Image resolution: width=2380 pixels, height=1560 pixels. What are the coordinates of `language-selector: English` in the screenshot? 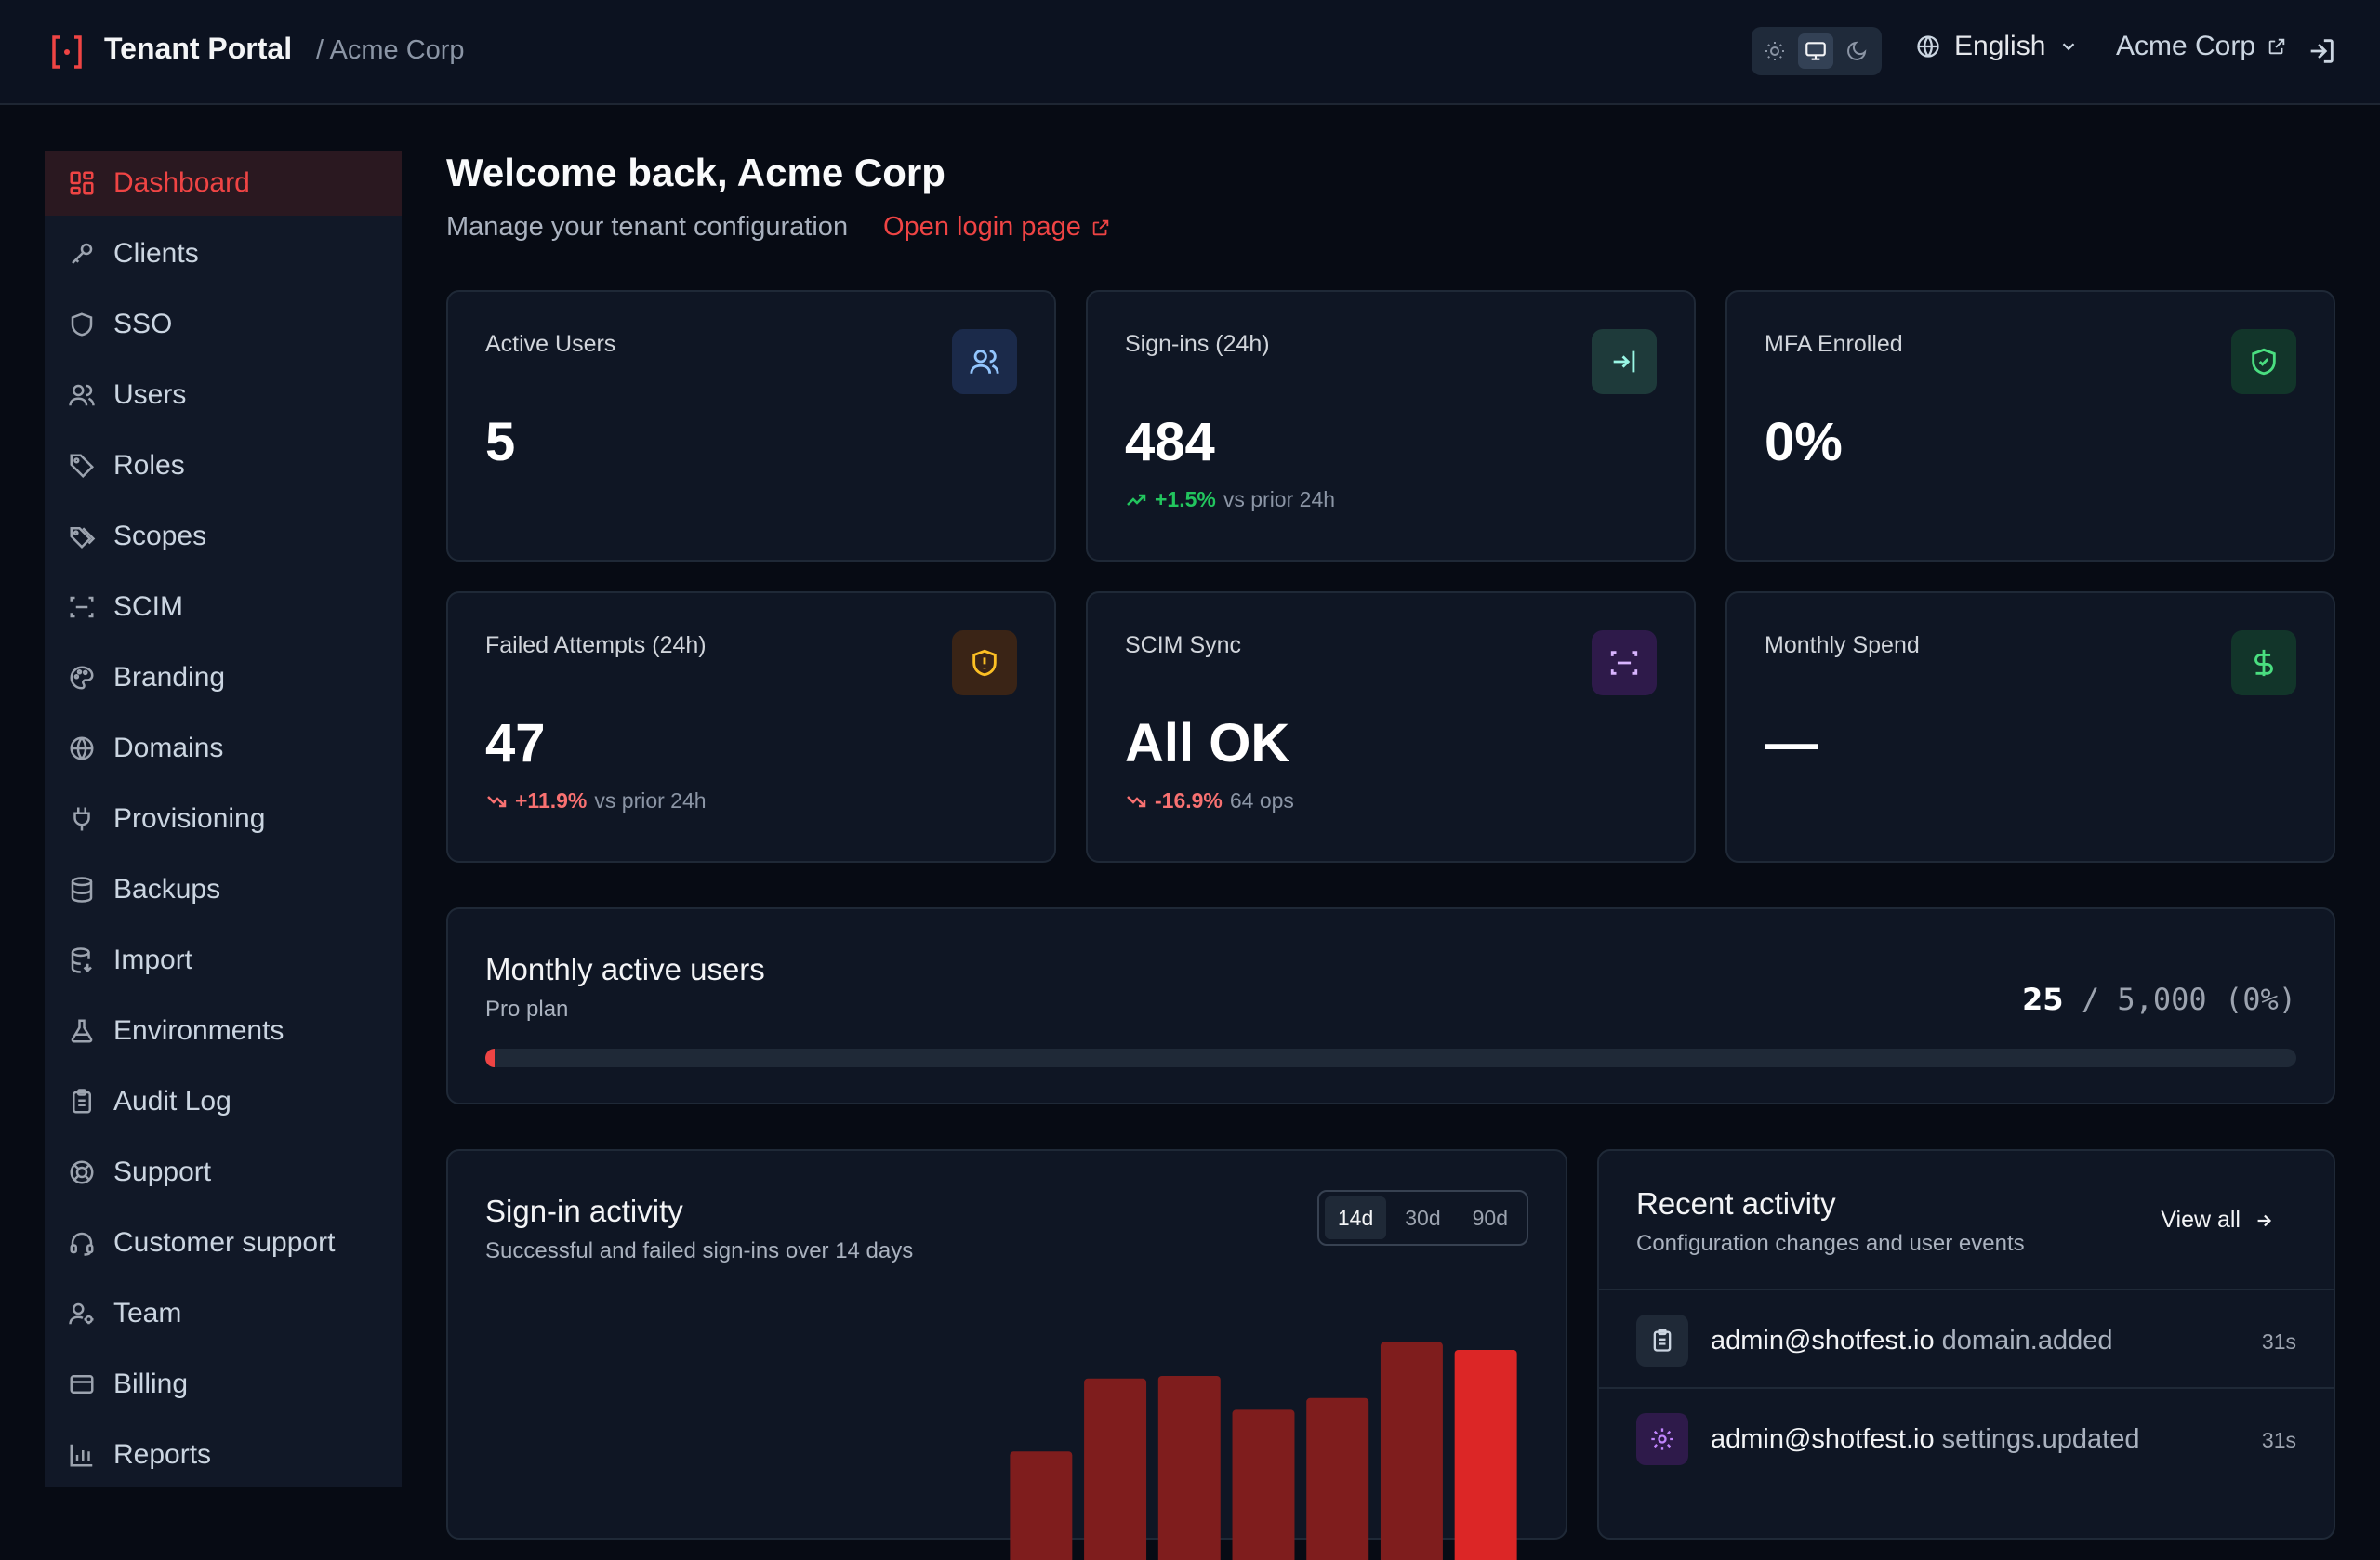 It's located at (1997, 46).